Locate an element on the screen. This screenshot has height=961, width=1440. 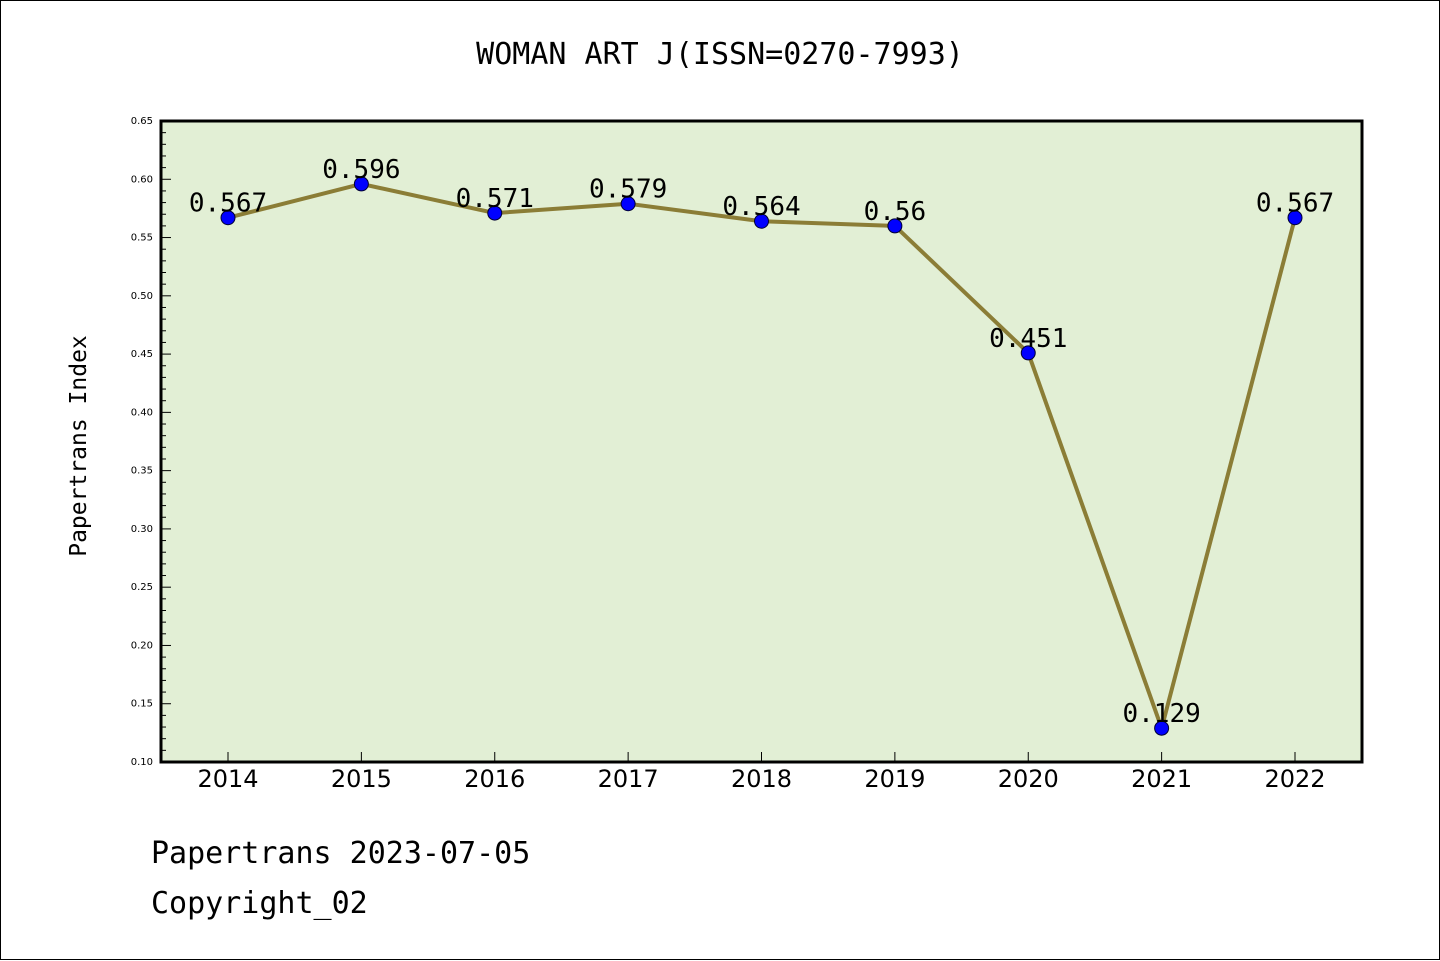
x-tick-label: 2020 is located at coordinates (1028, 779).